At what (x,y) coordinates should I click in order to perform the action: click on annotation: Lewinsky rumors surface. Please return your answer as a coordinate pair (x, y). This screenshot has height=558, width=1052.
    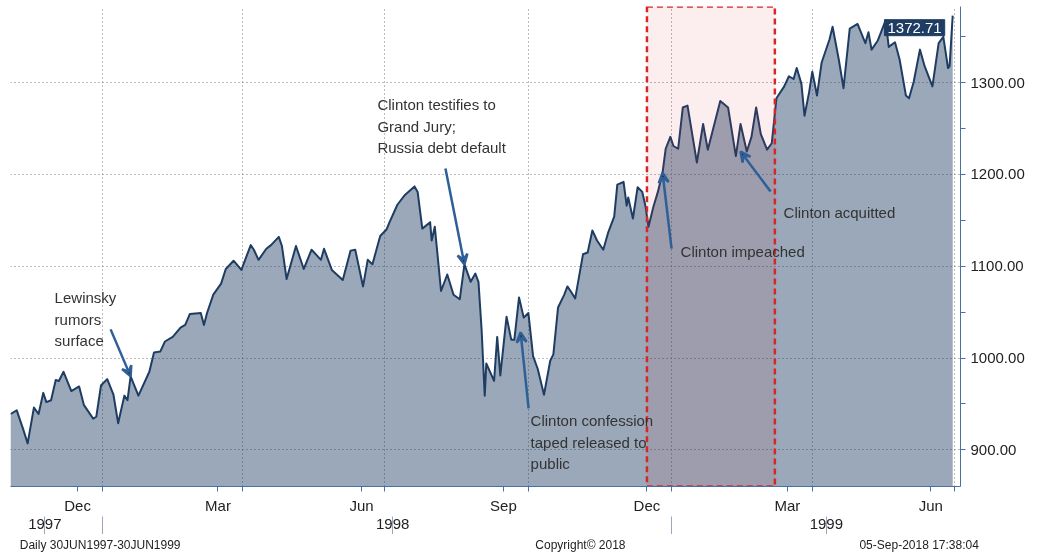
    Looking at the image, I should click on (85, 319).